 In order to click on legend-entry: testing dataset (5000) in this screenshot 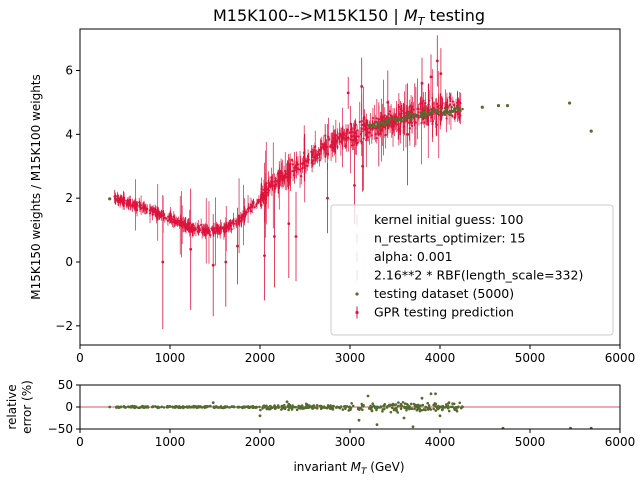, I will do `click(444, 293)`.